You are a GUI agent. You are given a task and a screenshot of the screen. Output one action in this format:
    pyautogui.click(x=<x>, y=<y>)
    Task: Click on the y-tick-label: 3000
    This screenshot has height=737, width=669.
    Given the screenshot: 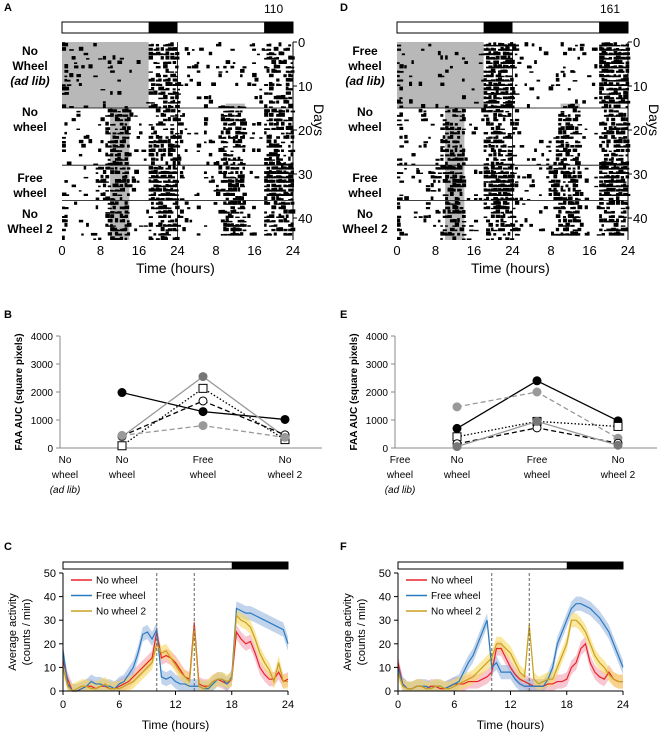 What is the action you would take?
    pyautogui.click(x=42, y=365)
    